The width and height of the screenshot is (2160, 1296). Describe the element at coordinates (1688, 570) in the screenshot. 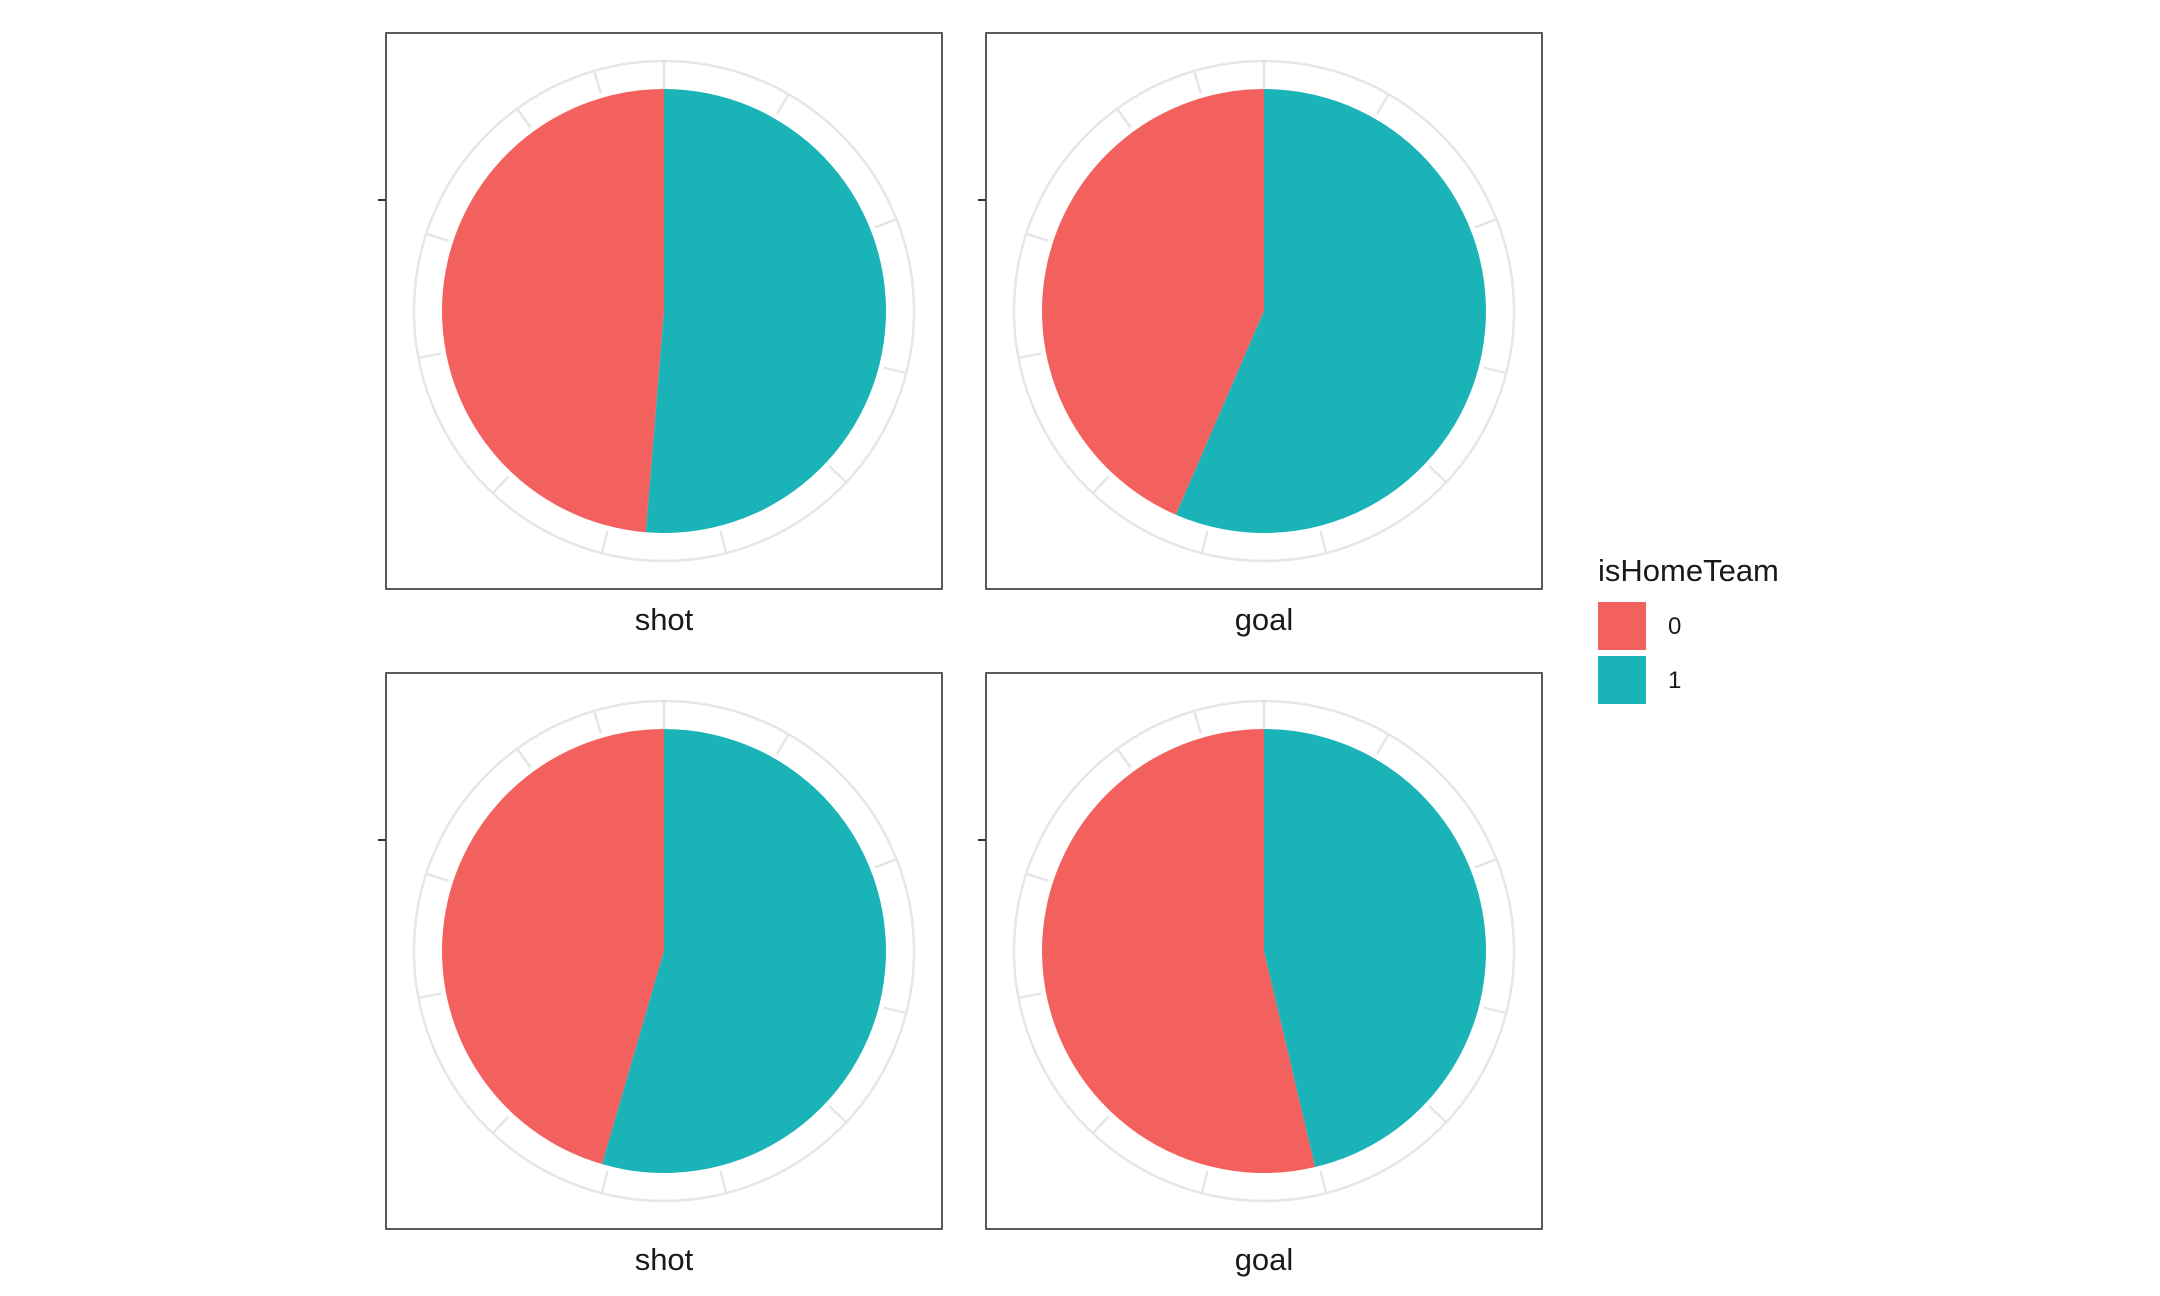

I see `legend-title: isHomeTeam` at that location.